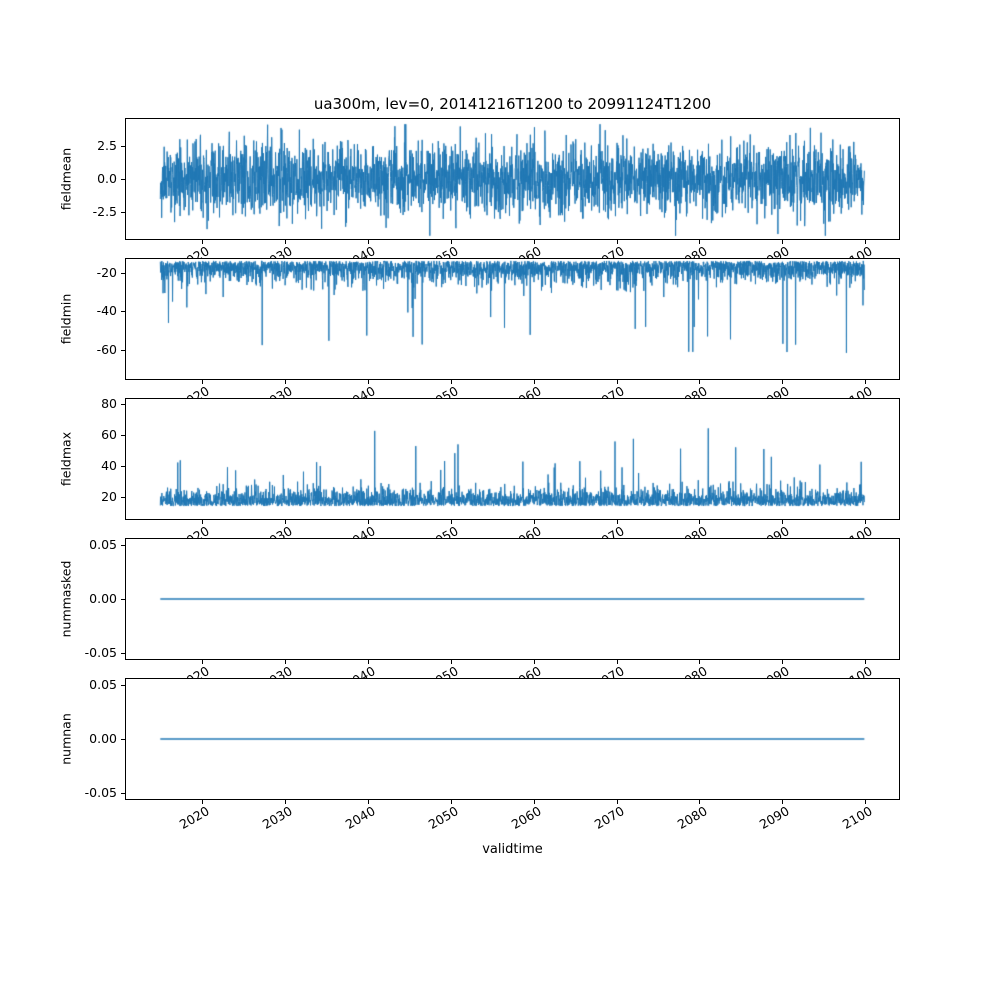  I want to click on series-line-canvas-nummasked, so click(512, 599).